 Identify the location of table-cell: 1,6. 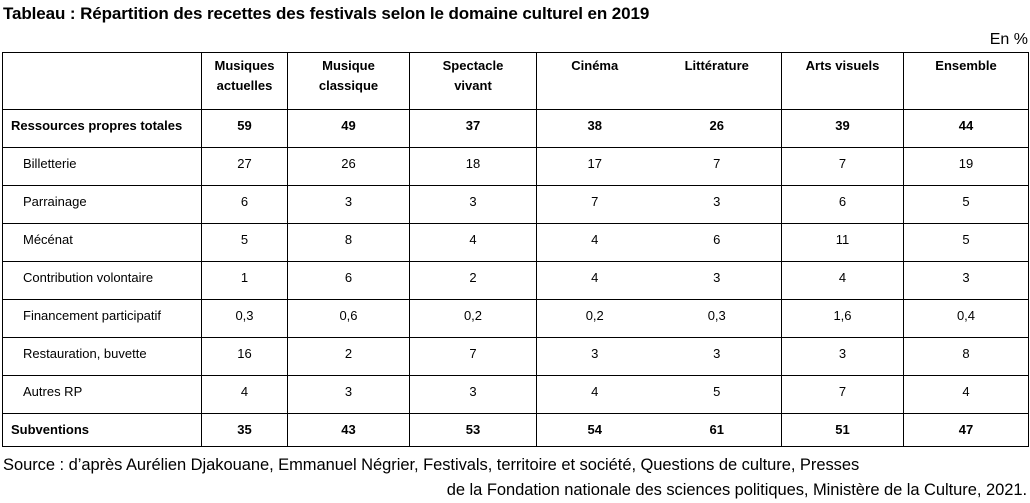
(842, 318).